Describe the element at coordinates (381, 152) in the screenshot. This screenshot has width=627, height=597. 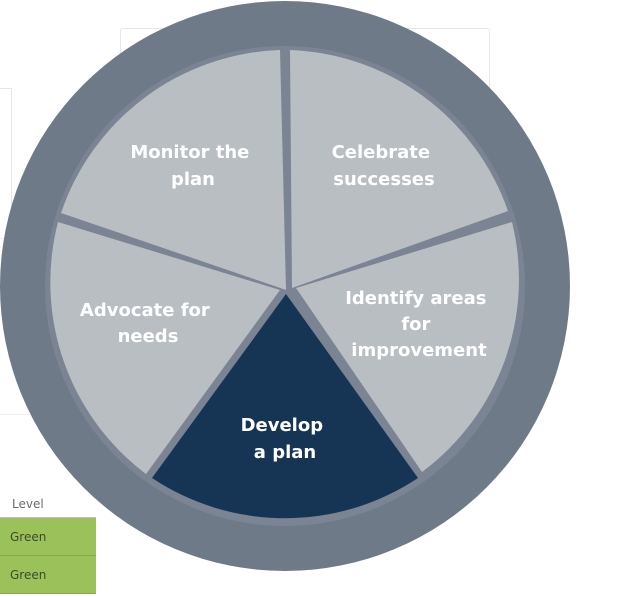
I see `segment-label-line: Celebrate` at that location.